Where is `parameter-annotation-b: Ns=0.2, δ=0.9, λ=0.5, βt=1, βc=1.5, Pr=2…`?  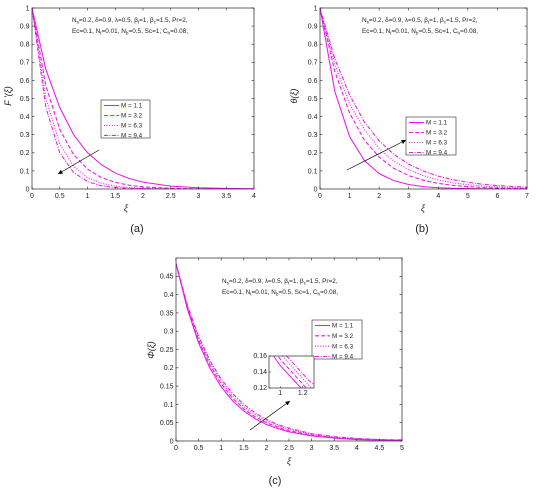 parameter-annotation-b: Ns=0.2, δ=0.9, λ=0.5, βt=1, βc=1.5, Pr=2… is located at coordinates (420, 20).